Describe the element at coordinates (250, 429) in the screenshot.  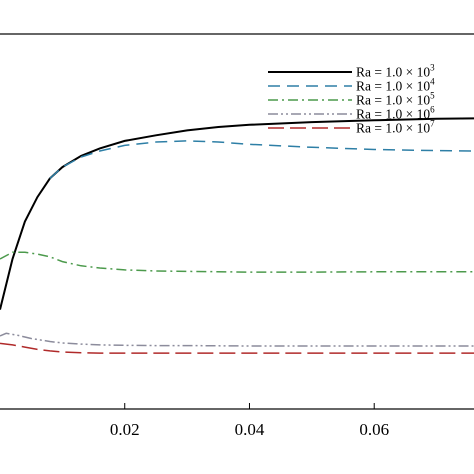
I see `x-tick-label-2: 0.04` at that location.